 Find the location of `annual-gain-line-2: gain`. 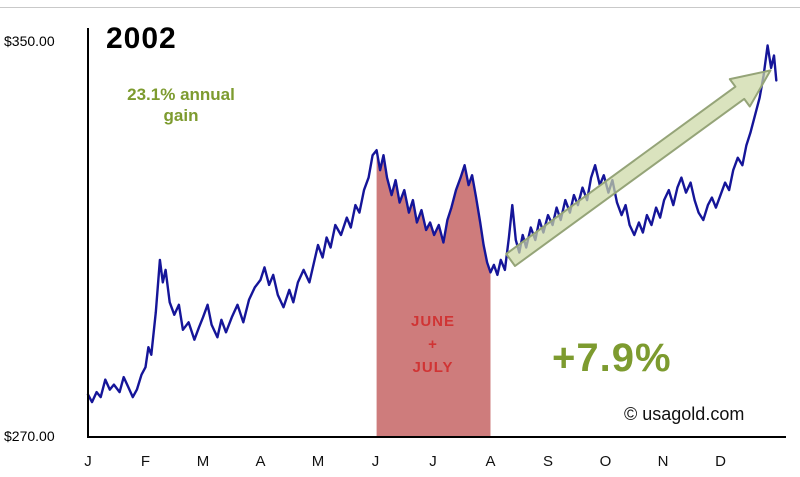

annual-gain-line-2: gain is located at coordinates (181, 115).